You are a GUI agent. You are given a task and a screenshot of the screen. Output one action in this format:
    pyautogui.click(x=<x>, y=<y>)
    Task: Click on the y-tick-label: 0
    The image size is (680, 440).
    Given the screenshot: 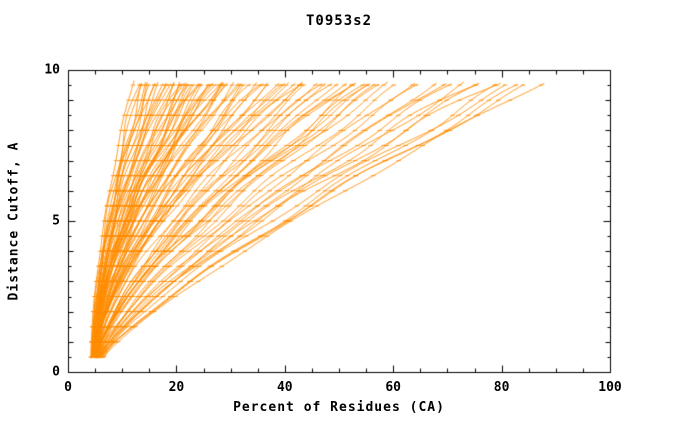 What is the action you would take?
    pyautogui.click(x=56, y=372)
    